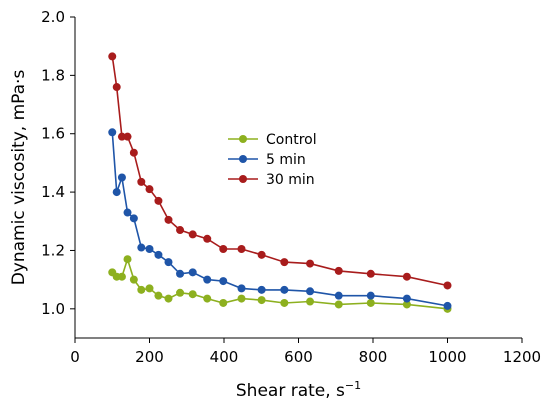 Image resolution: width=550 pixels, height=413 pixels. What do you see at coordinates (19, 178) in the screenshot?
I see `y-axis-title: Dynamic viscosity, mPa·s` at bounding box center [19, 178].